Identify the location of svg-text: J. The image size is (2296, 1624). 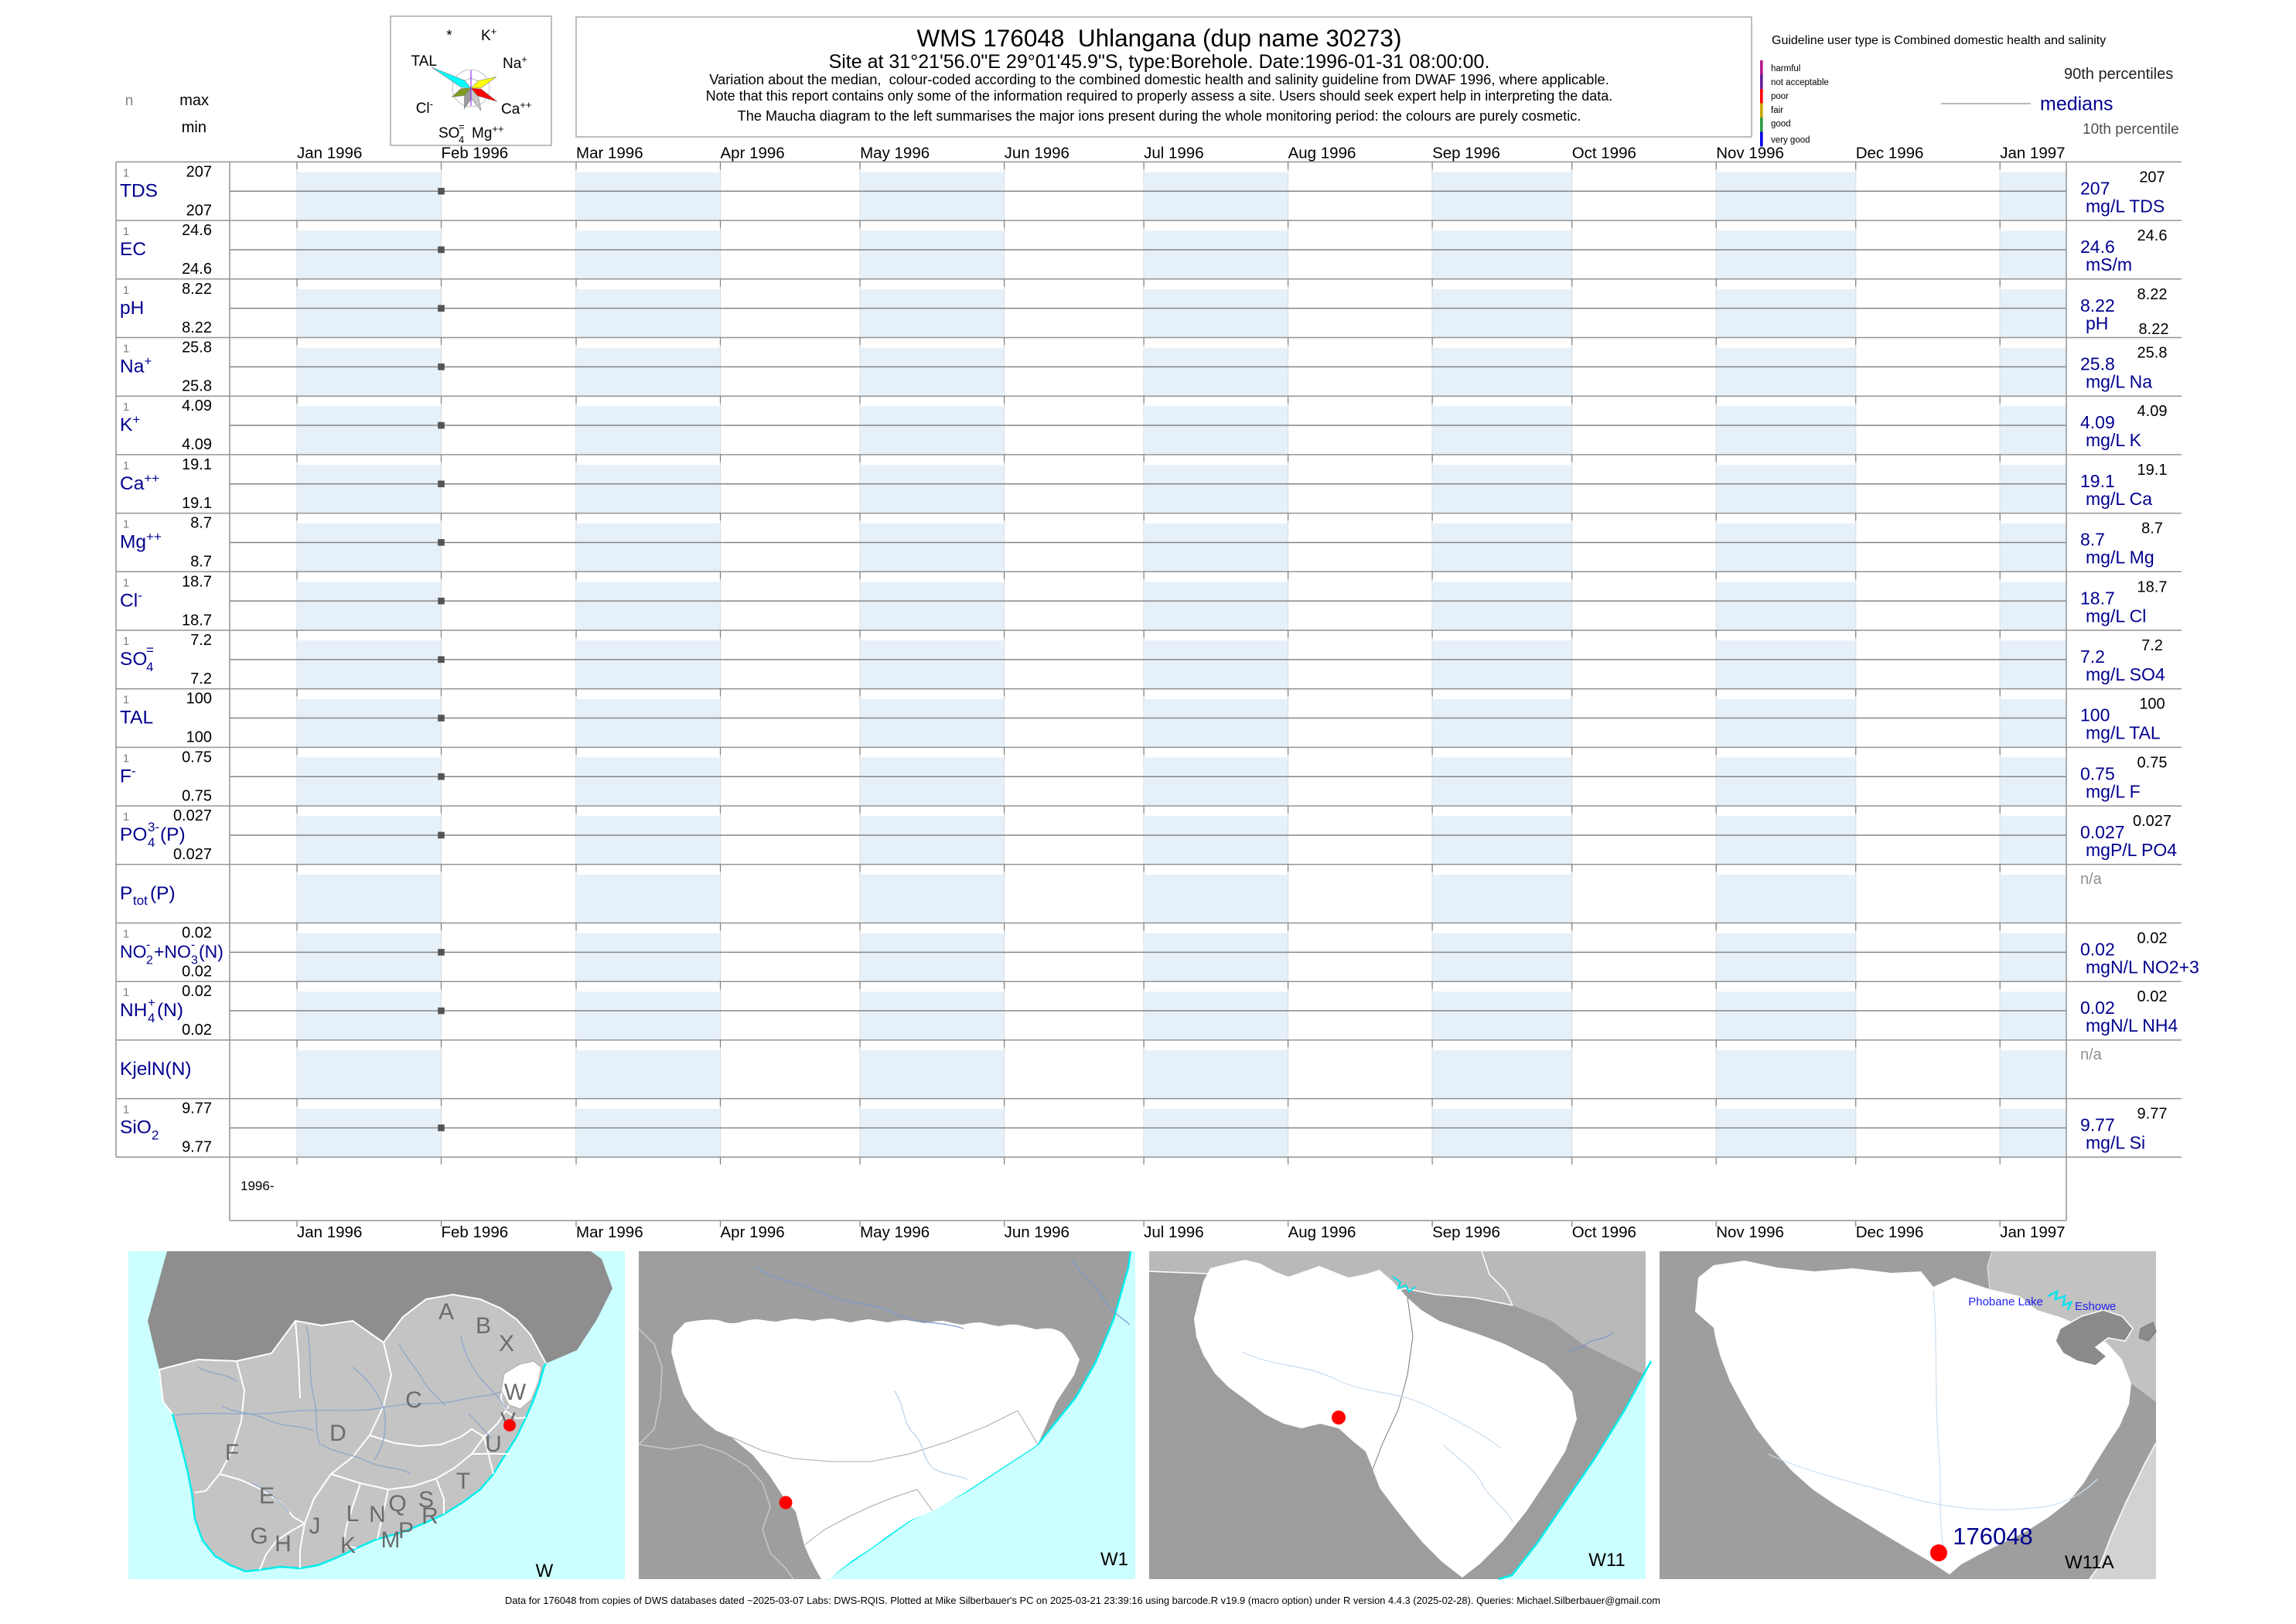
(315, 1526).